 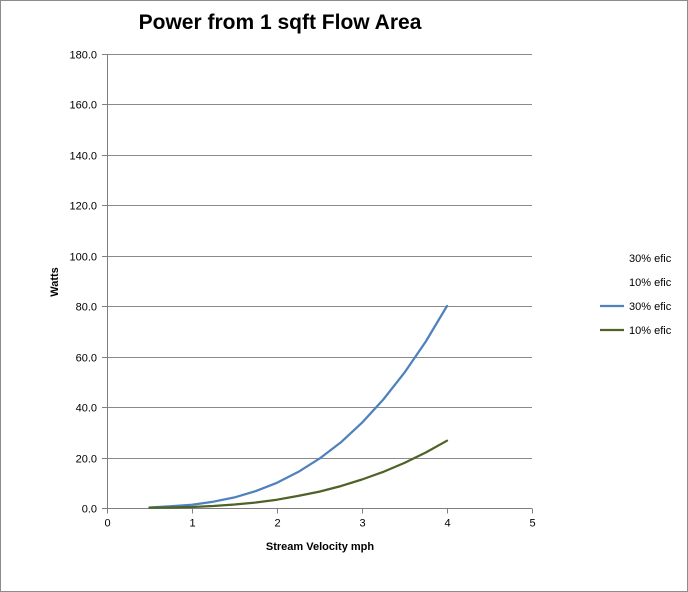 What do you see at coordinates (86, 460) in the screenshot?
I see `y-tick-label: 20.0` at bounding box center [86, 460].